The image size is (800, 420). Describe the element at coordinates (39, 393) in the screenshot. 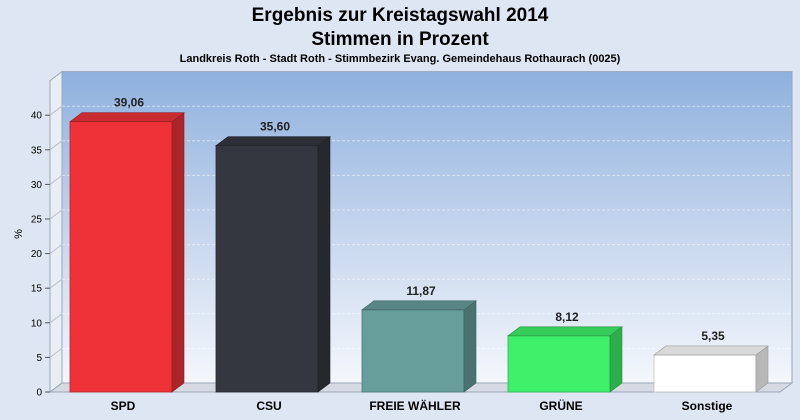

I see `y-tick-label: 0` at that location.